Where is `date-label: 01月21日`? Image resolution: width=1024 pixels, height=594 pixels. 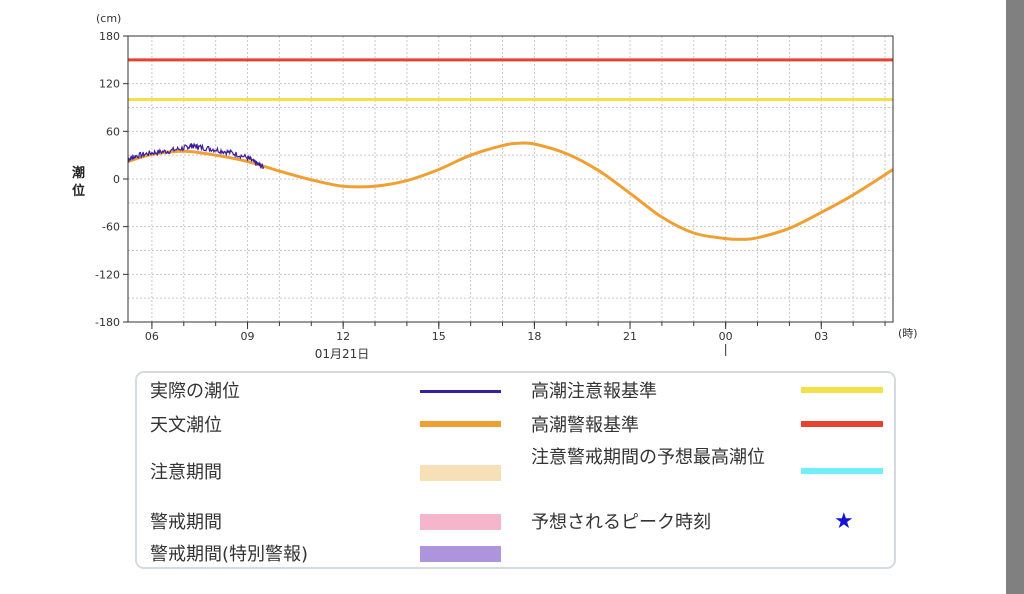 date-label: 01月21日 is located at coordinates (342, 354).